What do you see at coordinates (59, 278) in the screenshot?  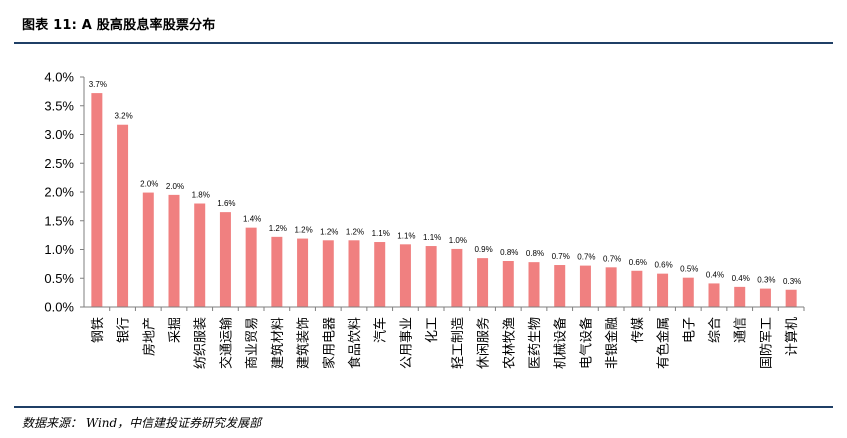 I see `y-tick-label: 0.5%` at bounding box center [59, 278].